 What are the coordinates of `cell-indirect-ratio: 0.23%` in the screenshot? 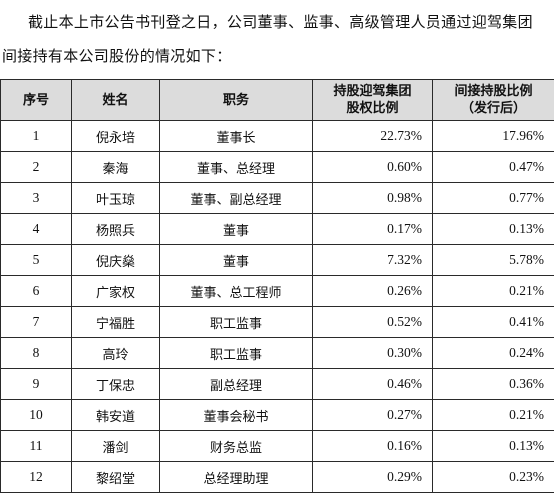 It's located at (493, 477).